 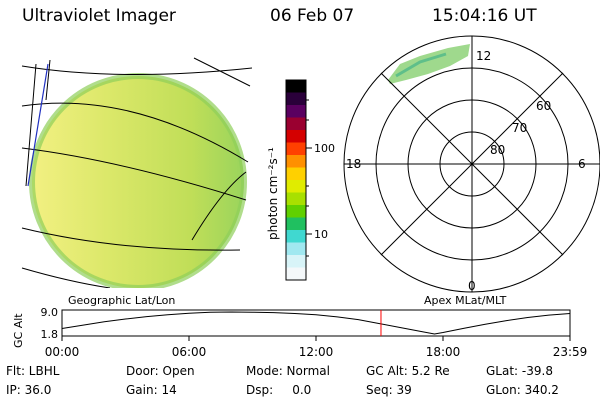 What do you see at coordinates (38, 125) in the screenshot?
I see `blue-meridian` at bounding box center [38, 125].